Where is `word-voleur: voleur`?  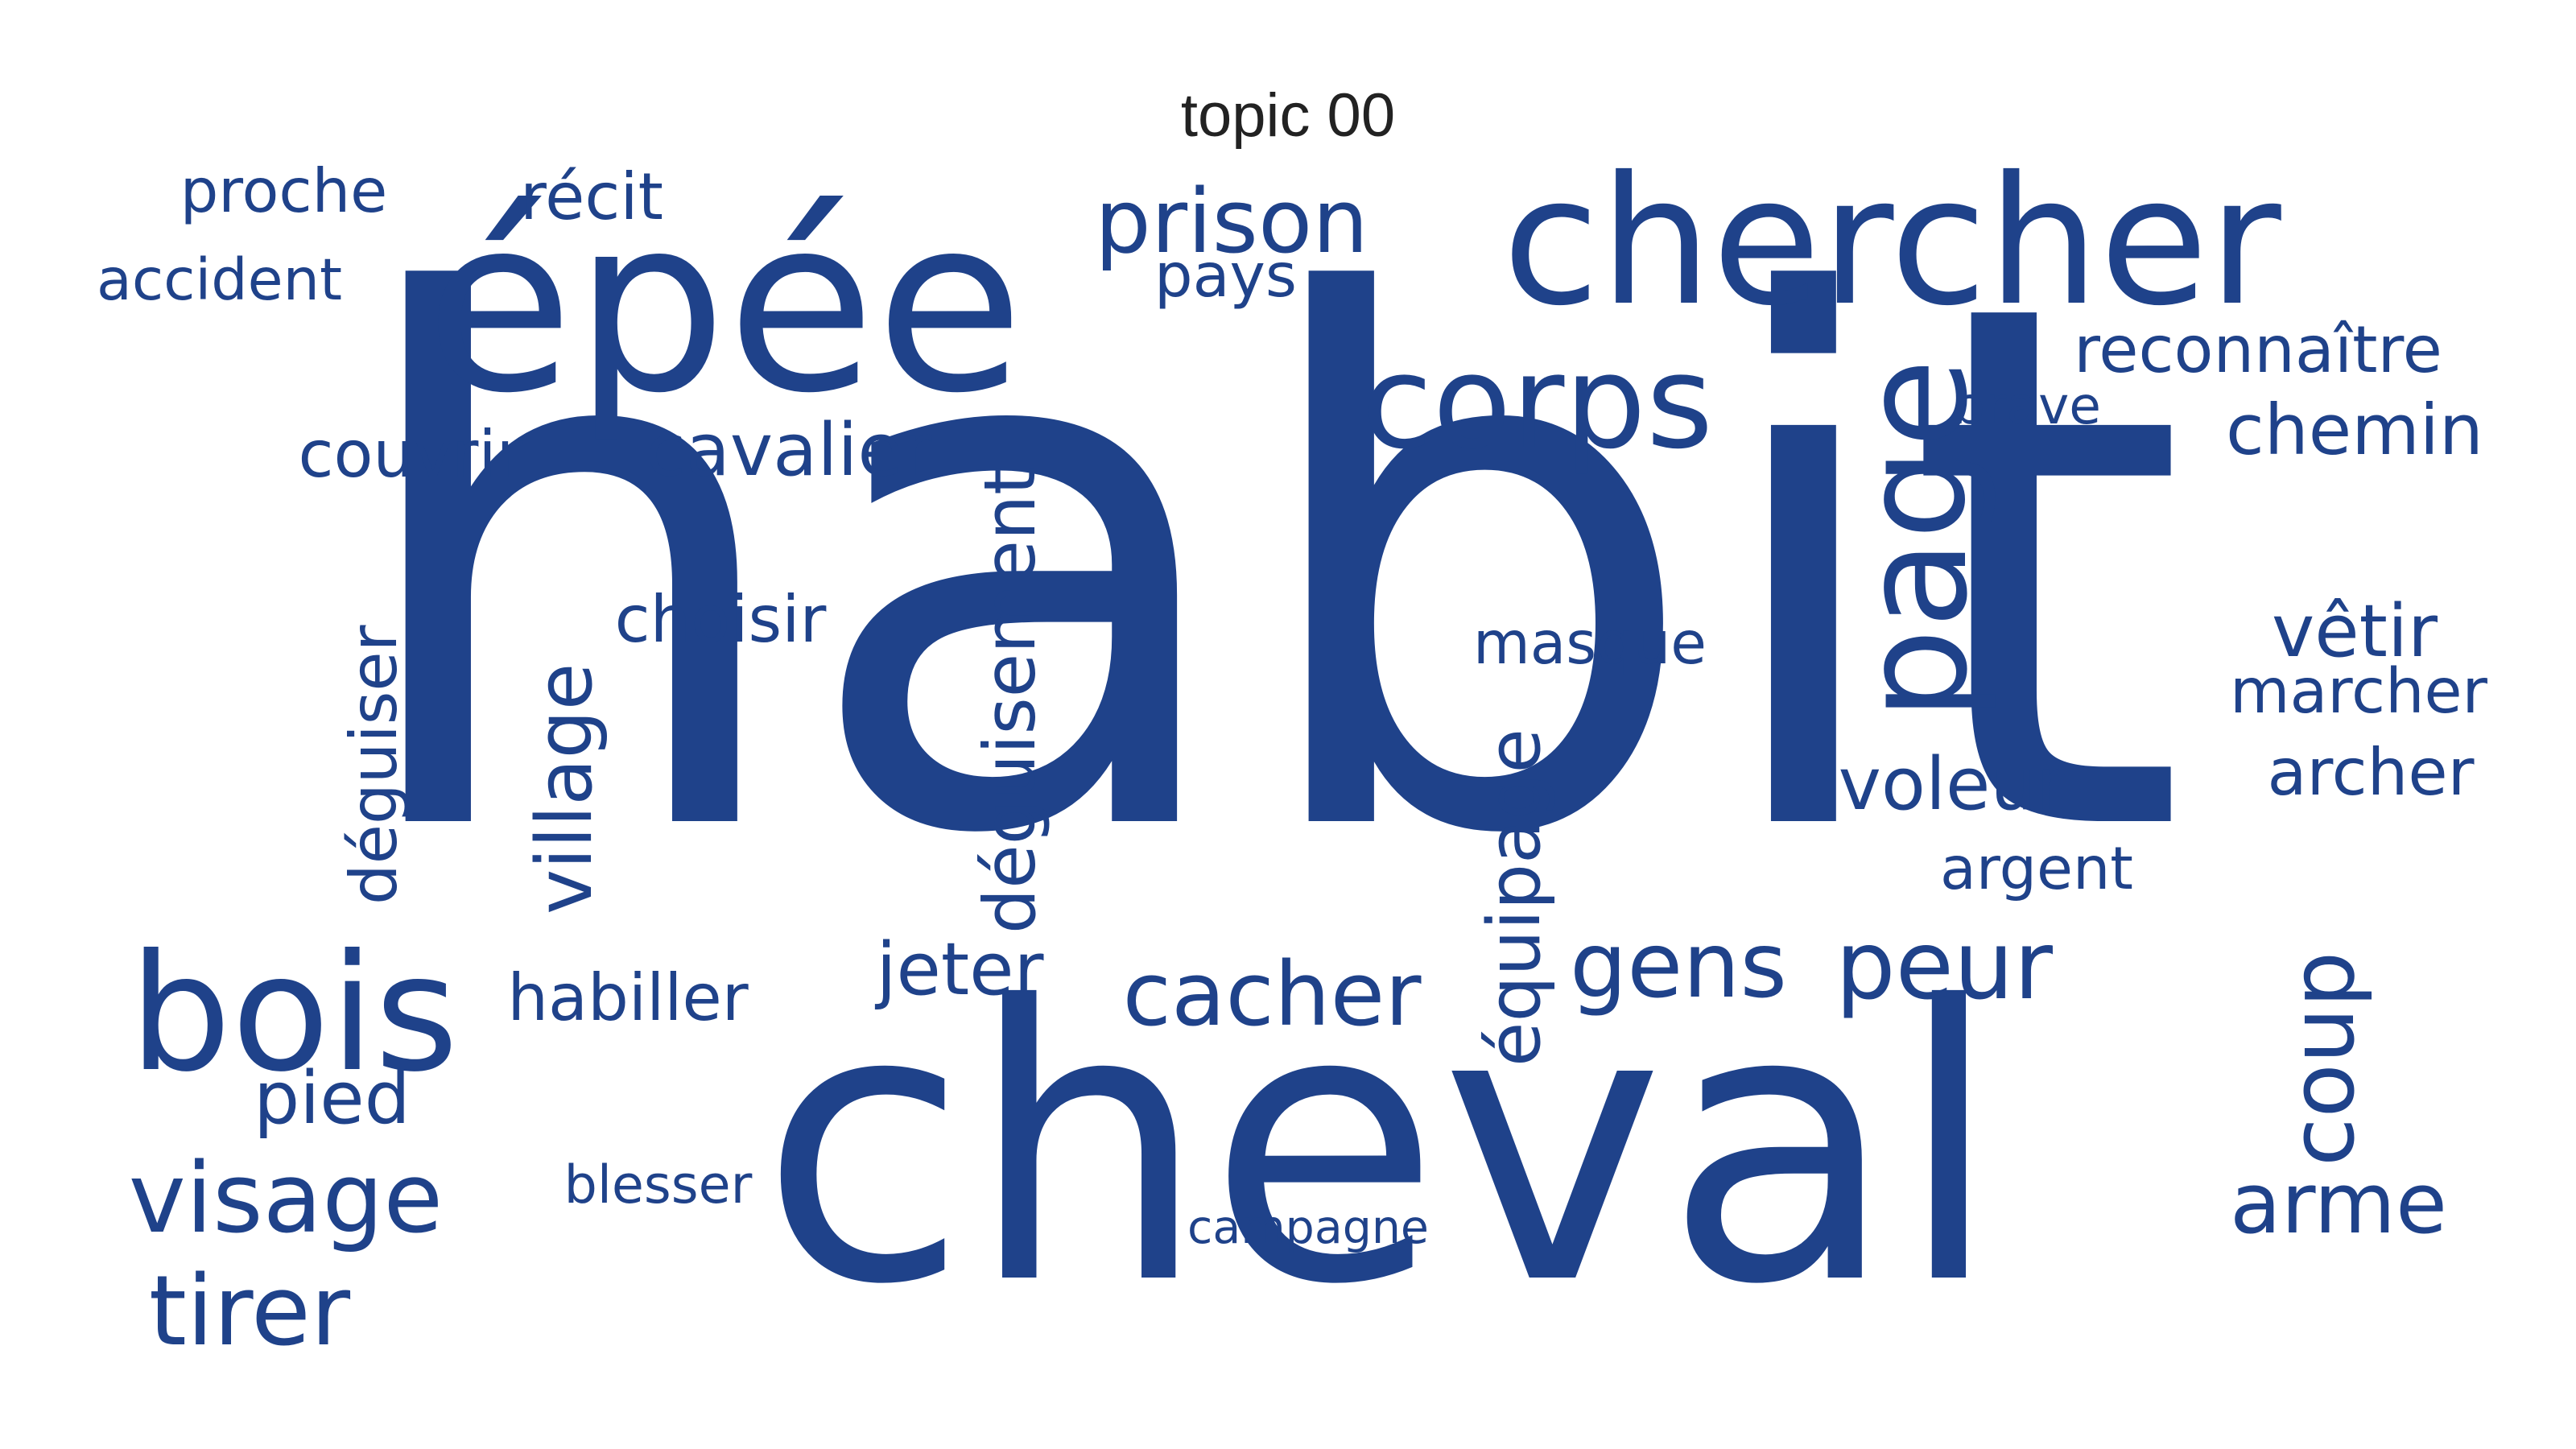 word-voleur: voleur is located at coordinates (1952, 784).